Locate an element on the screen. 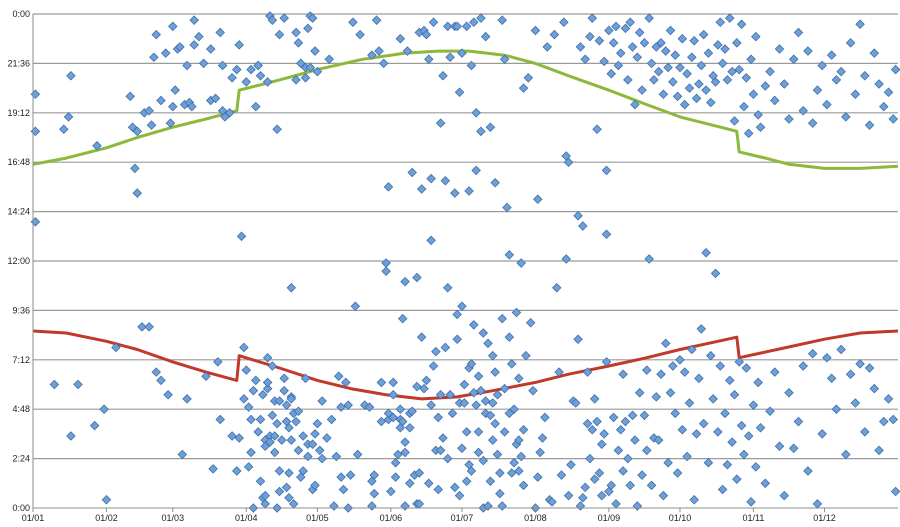 The height and width of the screenshot is (527, 900). x-tick-label: 01/05 is located at coordinates (317, 518).